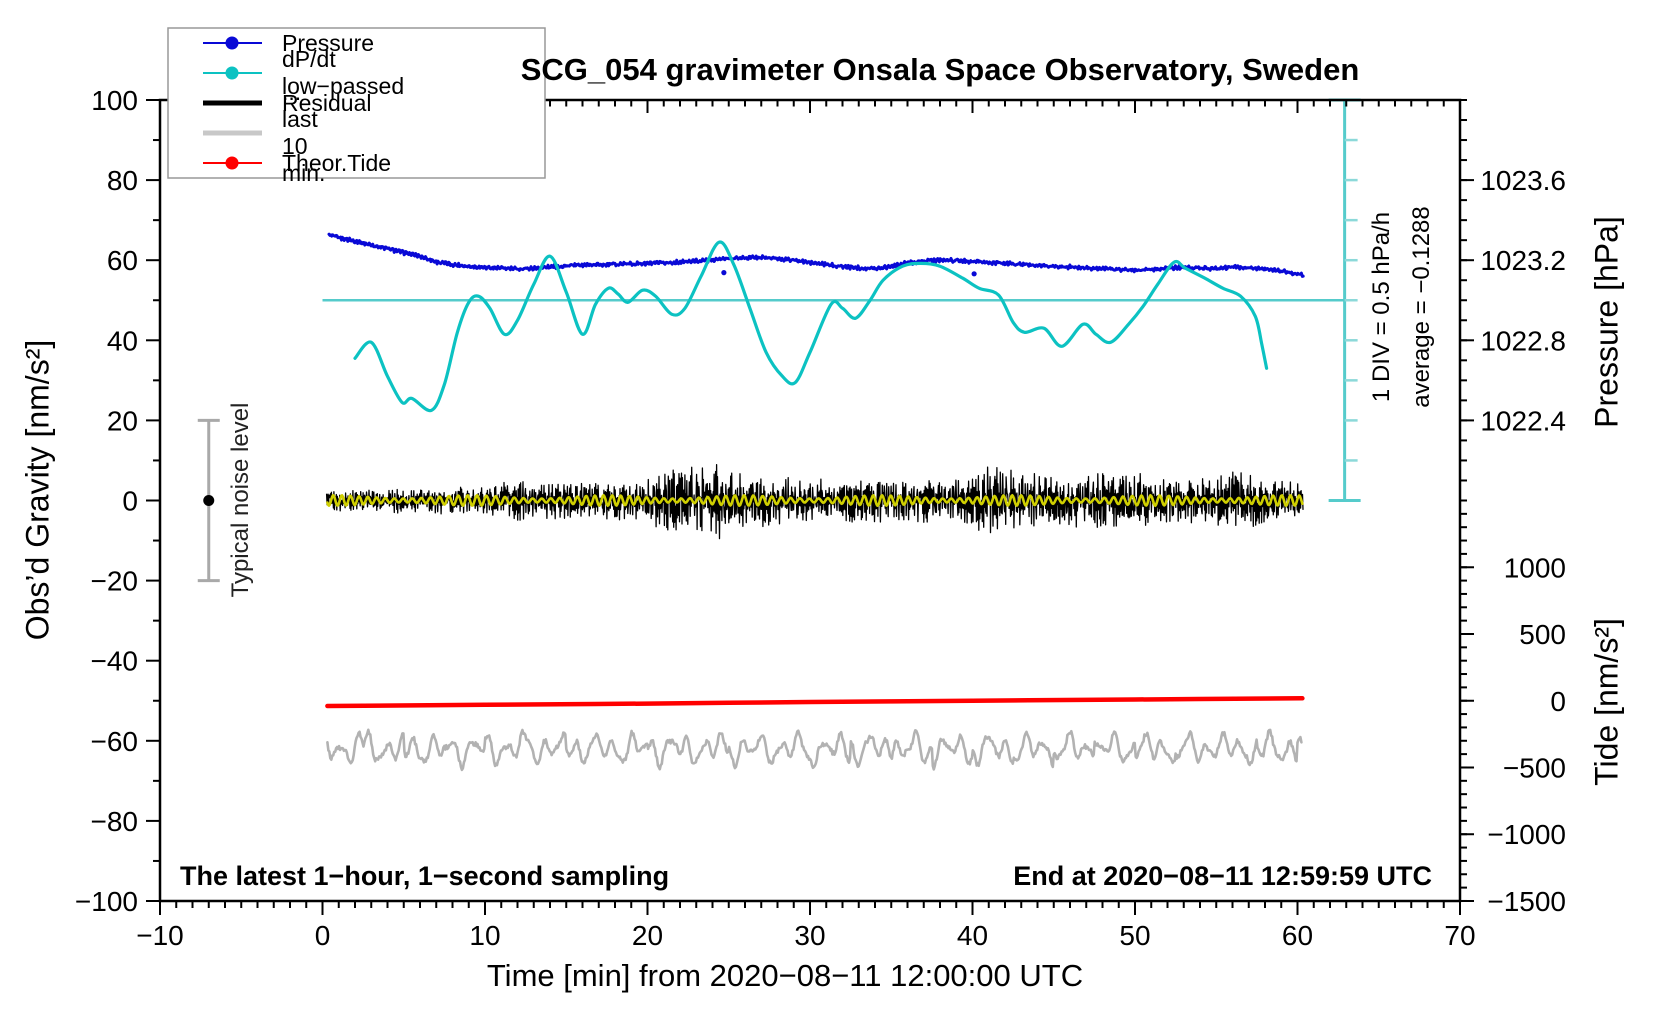 The width and height of the screenshot is (1660, 1020). I want to click on y-axis-tide-label: Tide [nm/s²], so click(1606, 702).